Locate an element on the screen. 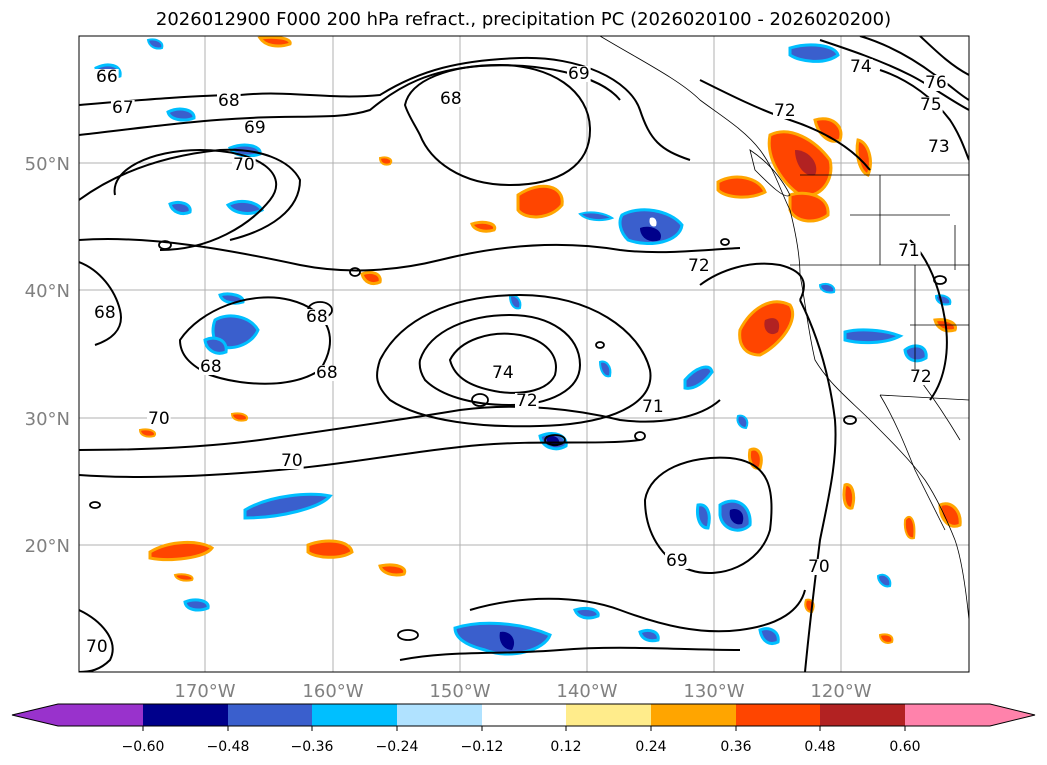 The image size is (1047, 765). lat-label: 20°N is located at coordinates (47, 546).